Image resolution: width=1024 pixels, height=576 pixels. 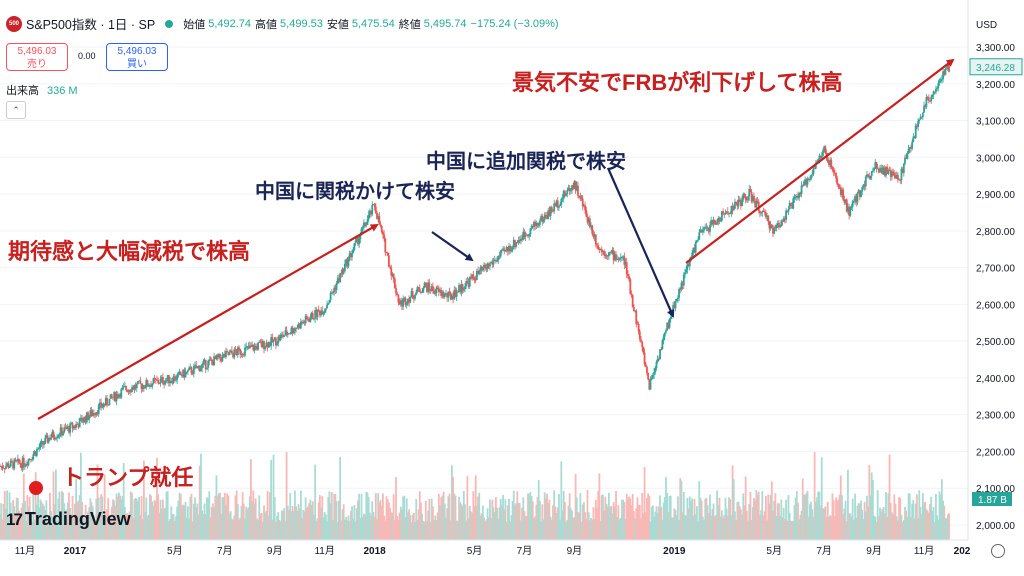 What do you see at coordinates (91, 25) in the screenshot?
I see `symbol-title: S&P500指数 · 1日 · SP` at bounding box center [91, 25].